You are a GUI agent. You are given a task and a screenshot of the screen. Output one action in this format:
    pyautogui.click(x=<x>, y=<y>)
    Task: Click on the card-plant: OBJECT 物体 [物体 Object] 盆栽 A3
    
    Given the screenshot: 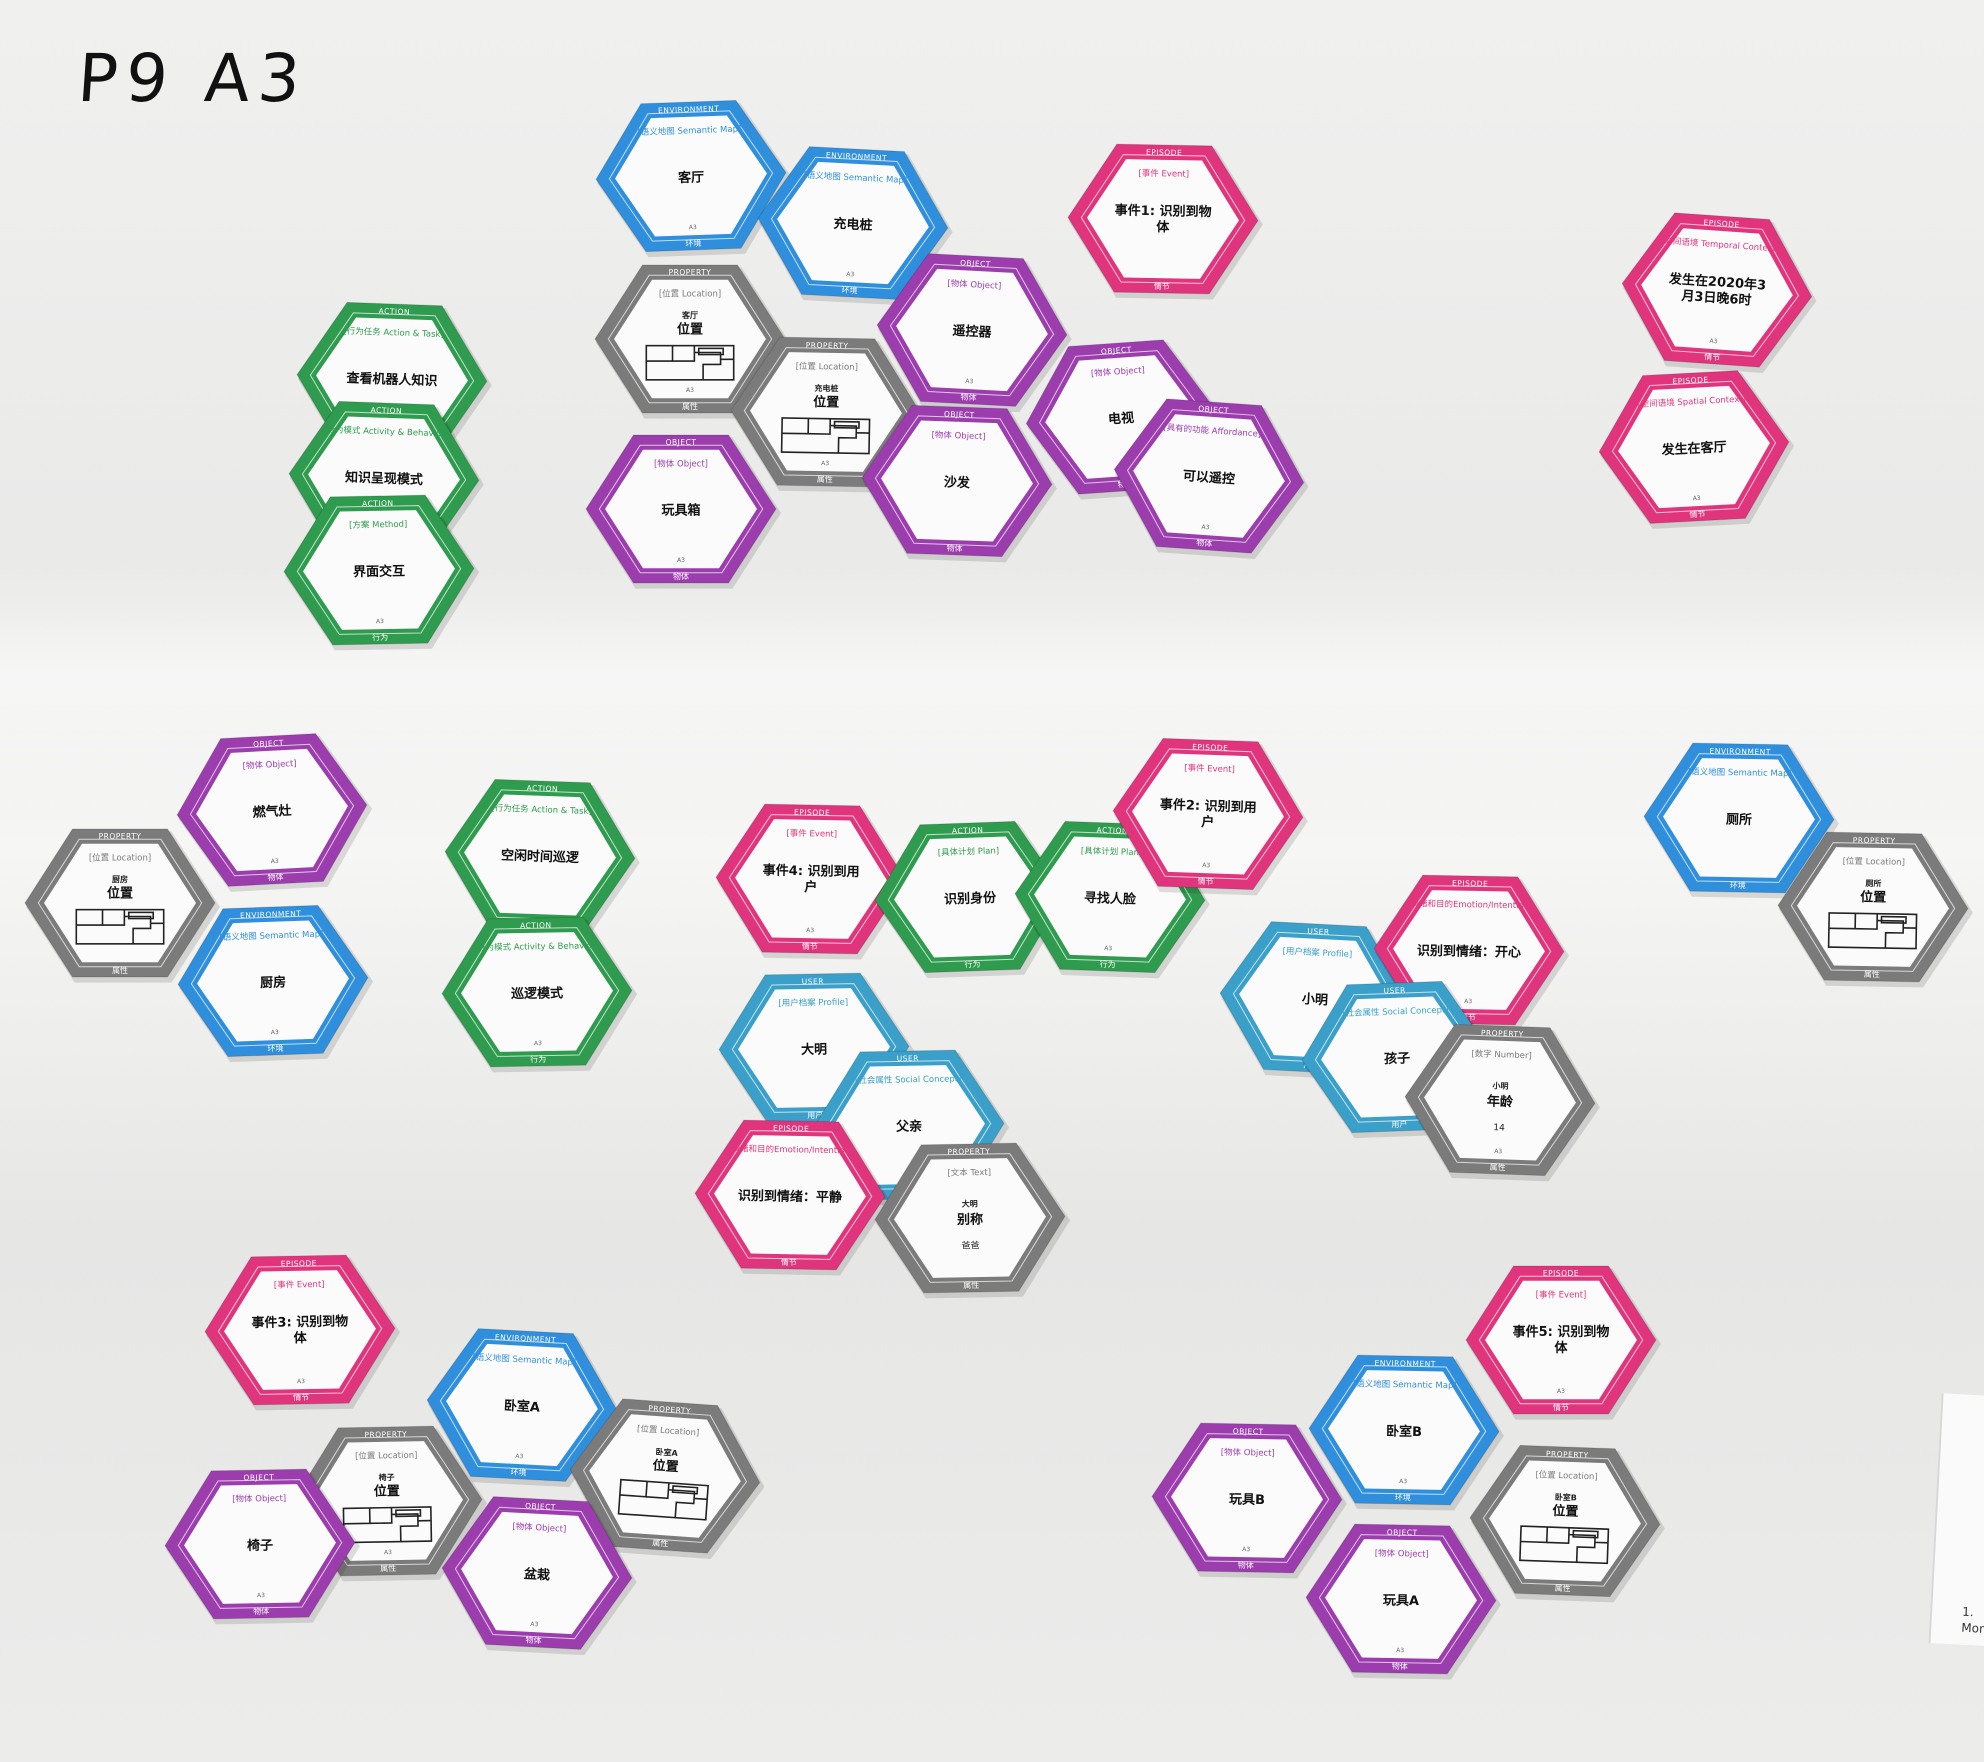 What is the action you would take?
    pyautogui.click(x=539, y=1576)
    